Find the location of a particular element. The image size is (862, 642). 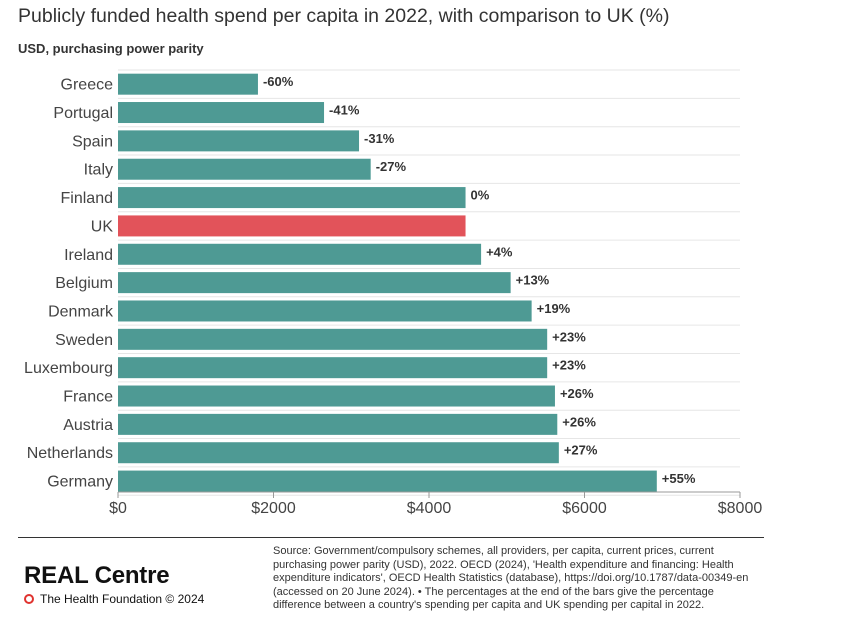

category-label: Luxembourg is located at coordinates (68, 368).